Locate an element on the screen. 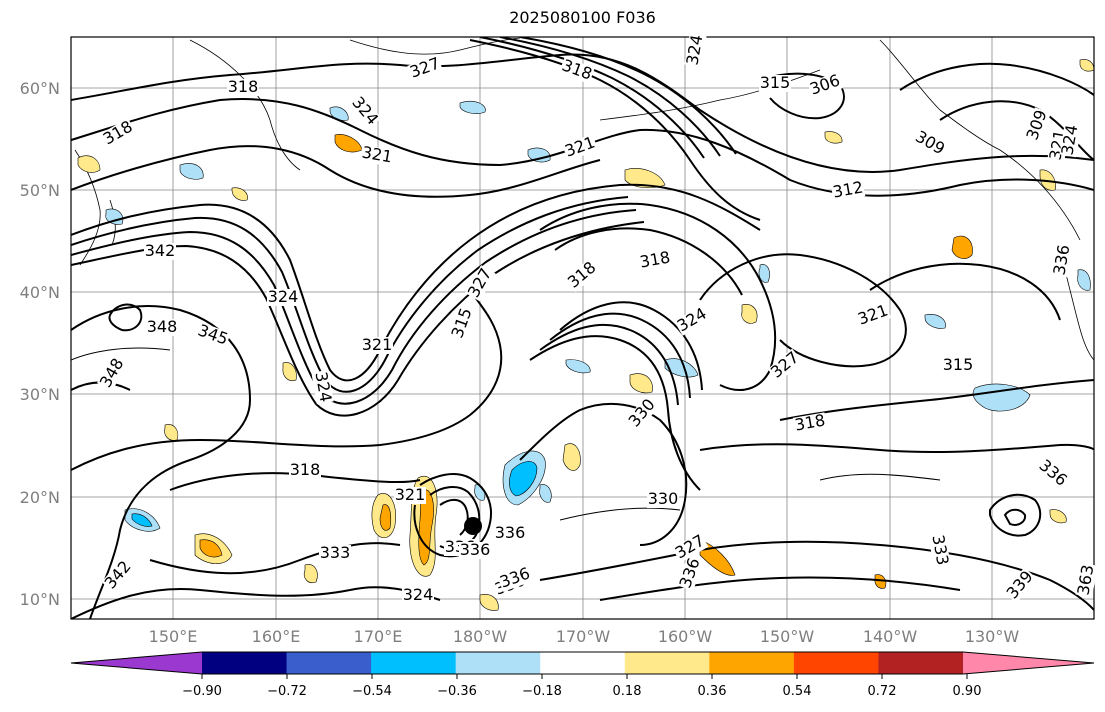 The height and width of the screenshot is (712, 1105). lon-label: 160°E is located at coordinates (276, 636).